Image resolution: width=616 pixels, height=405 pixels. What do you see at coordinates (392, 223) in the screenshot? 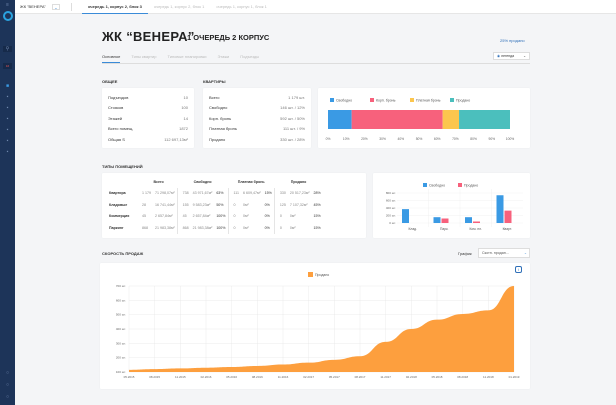
I see `tick-label: 0 шт.` at bounding box center [392, 223].